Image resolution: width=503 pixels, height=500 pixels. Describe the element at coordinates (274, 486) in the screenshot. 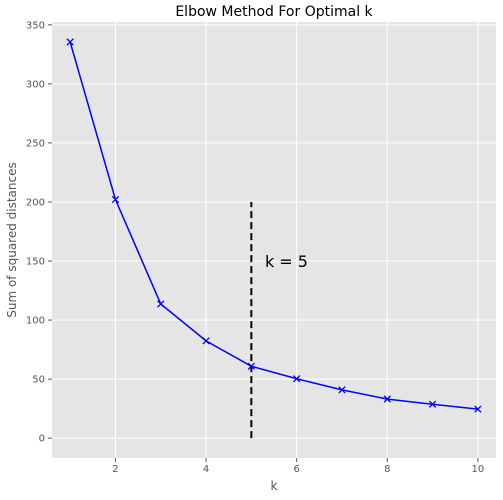

I see `x-axis-title: k` at that location.